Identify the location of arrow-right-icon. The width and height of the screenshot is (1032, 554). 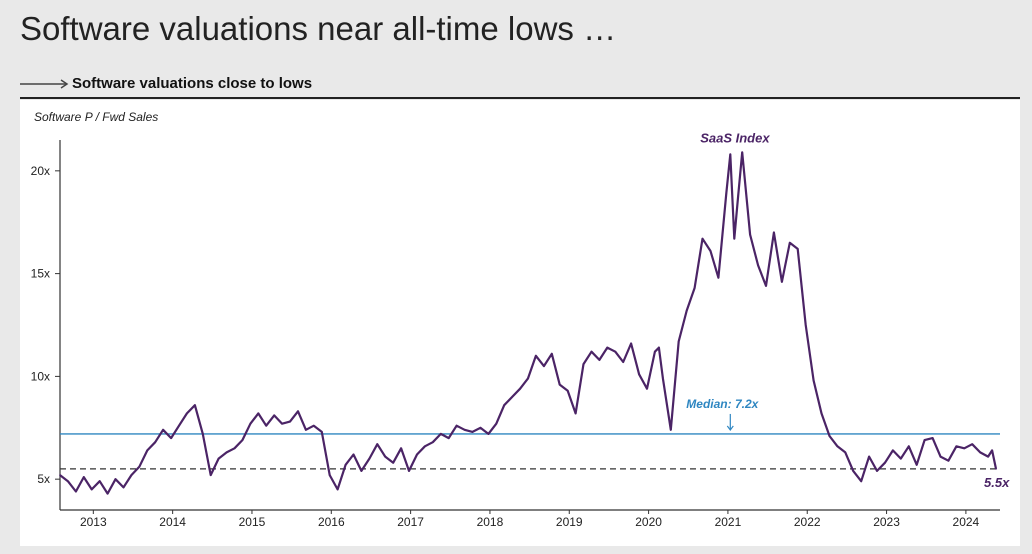
(44, 83).